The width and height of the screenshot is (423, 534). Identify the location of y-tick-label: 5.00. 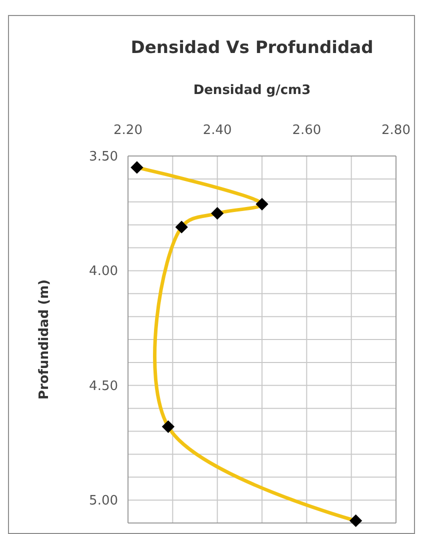
(103, 501).